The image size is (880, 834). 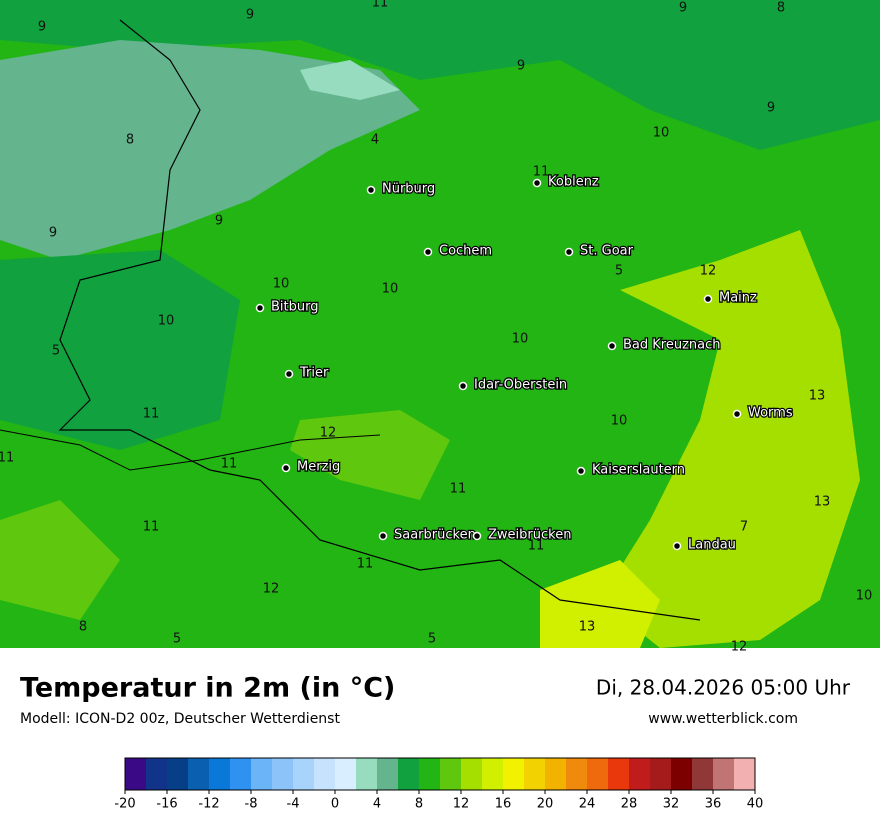 What do you see at coordinates (465, 251) in the screenshot?
I see `city-label: Cochem` at bounding box center [465, 251].